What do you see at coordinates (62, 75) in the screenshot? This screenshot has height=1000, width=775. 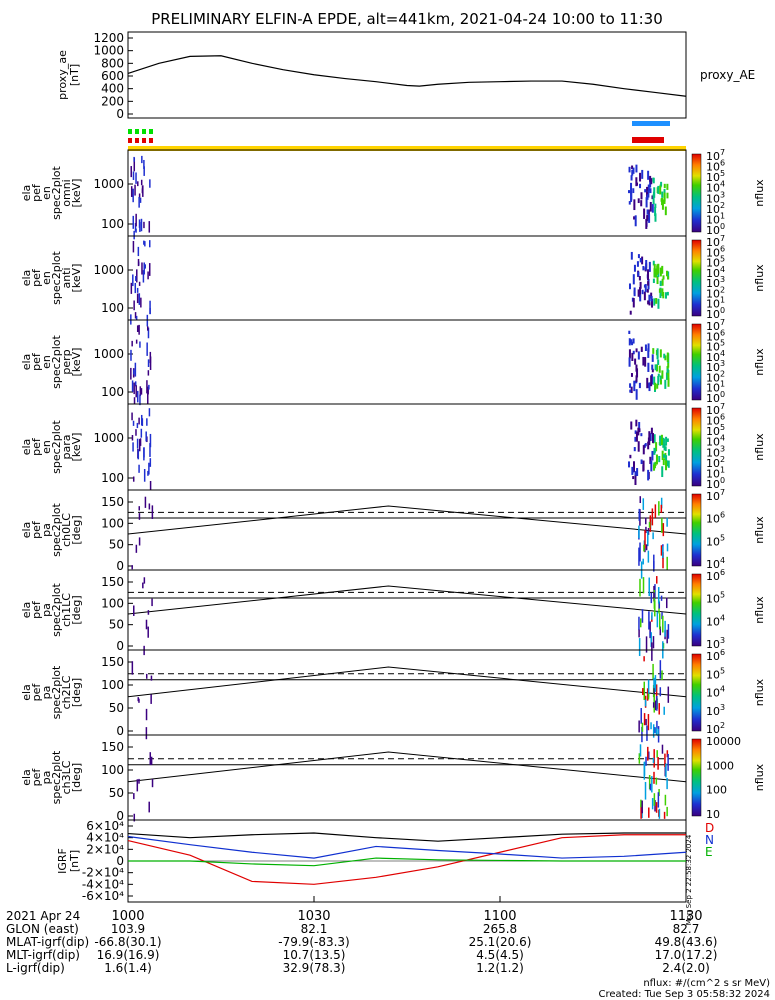 I see `panel-ylabel: proxy_ae` at bounding box center [62, 75].